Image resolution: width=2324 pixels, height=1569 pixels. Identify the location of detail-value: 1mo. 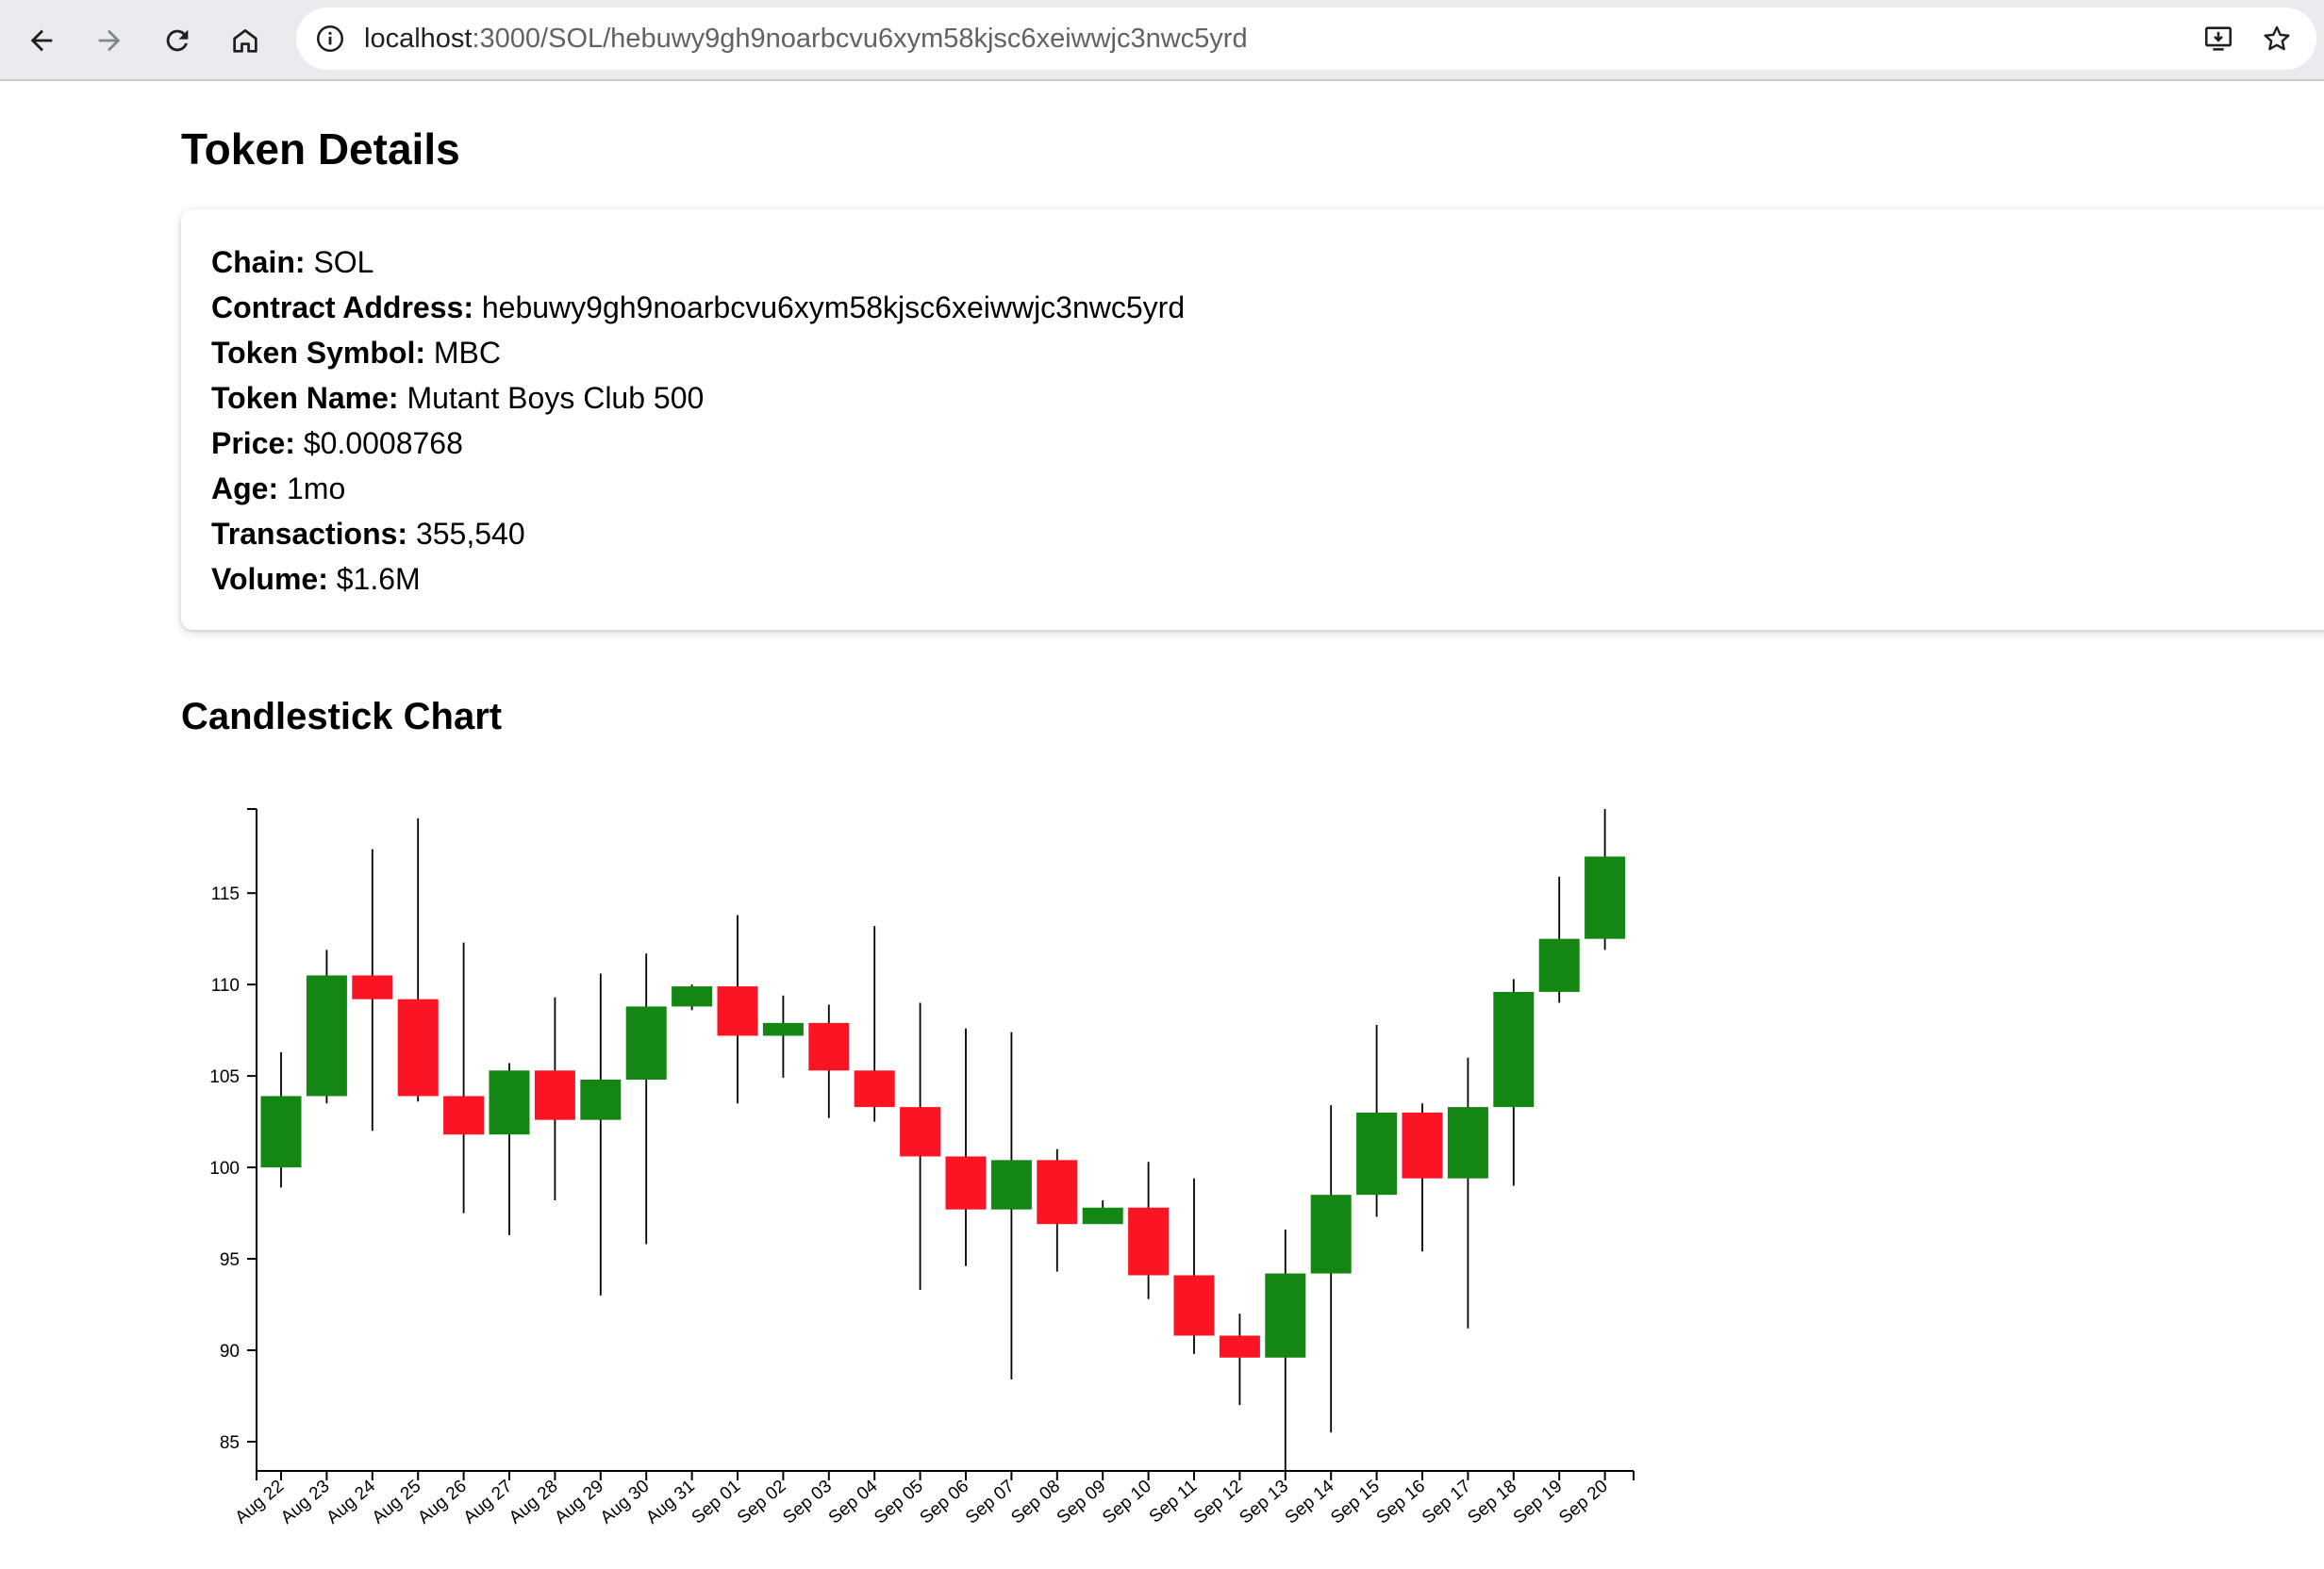
(317, 488).